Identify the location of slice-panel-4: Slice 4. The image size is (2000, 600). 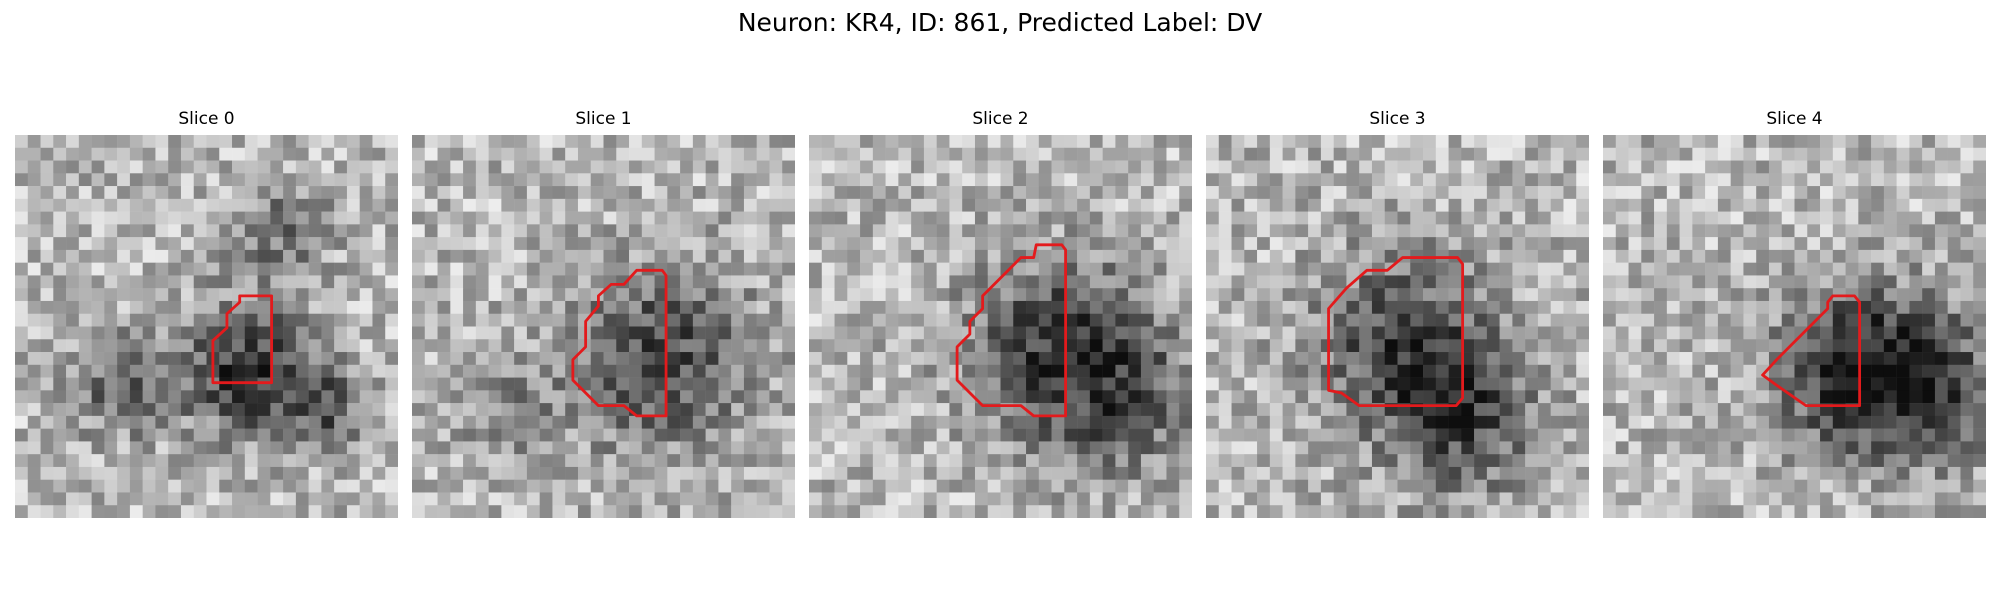
(1794, 313).